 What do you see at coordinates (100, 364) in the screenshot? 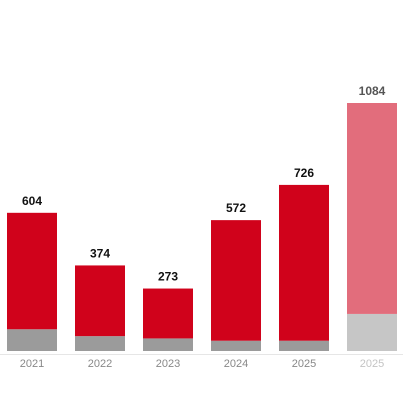
I see `x-tick-label-2: 2022` at bounding box center [100, 364].